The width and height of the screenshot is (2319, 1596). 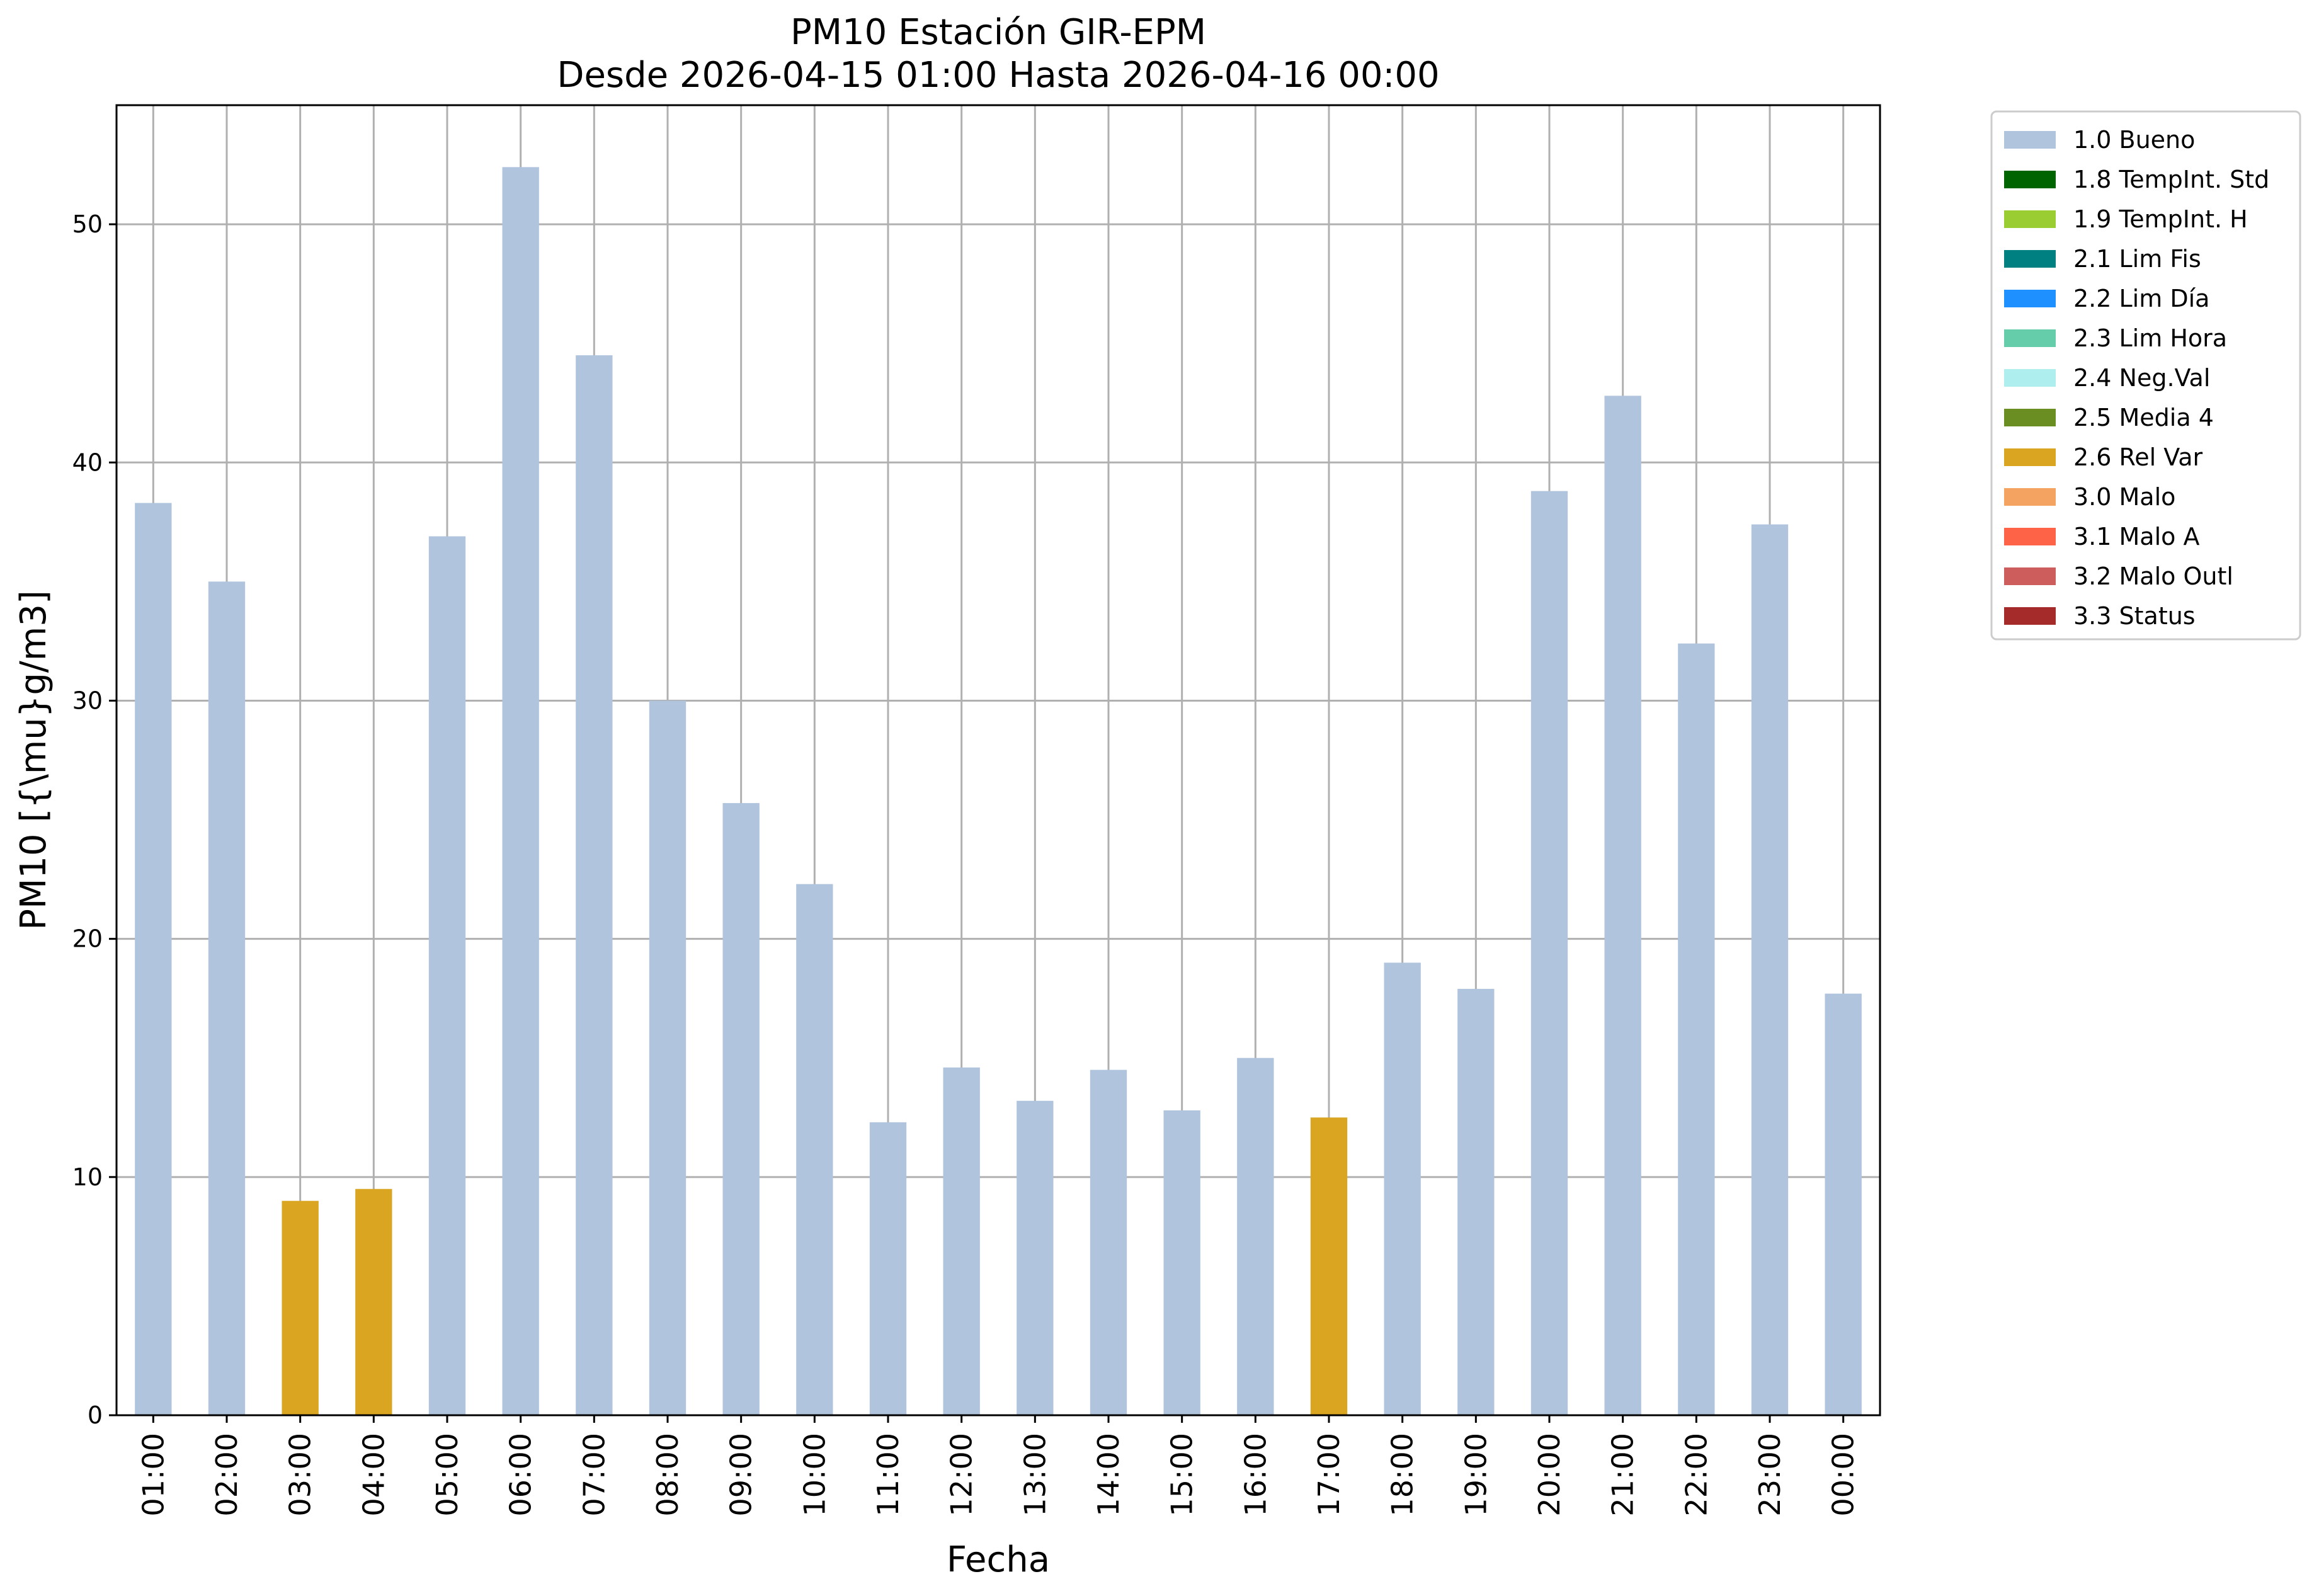 I want to click on x-tick-label: 15:00, so click(x=1182, y=1475).